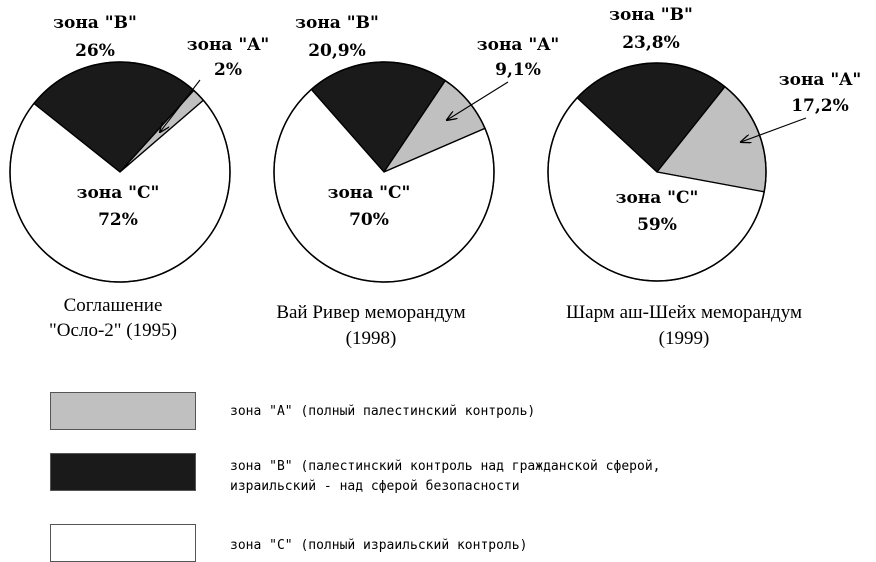 This screenshot has width=876, height=562. Describe the element at coordinates (95, 51) in the screenshot. I see `slice-value-zone-b: 26%` at that location.